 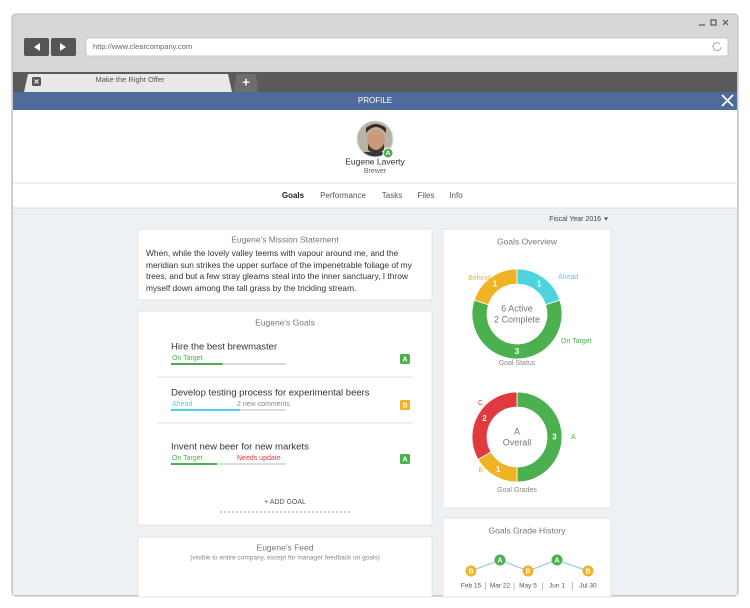 What do you see at coordinates (517, 308) in the screenshot?
I see `donut-center: 6 Active` at bounding box center [517, 308].